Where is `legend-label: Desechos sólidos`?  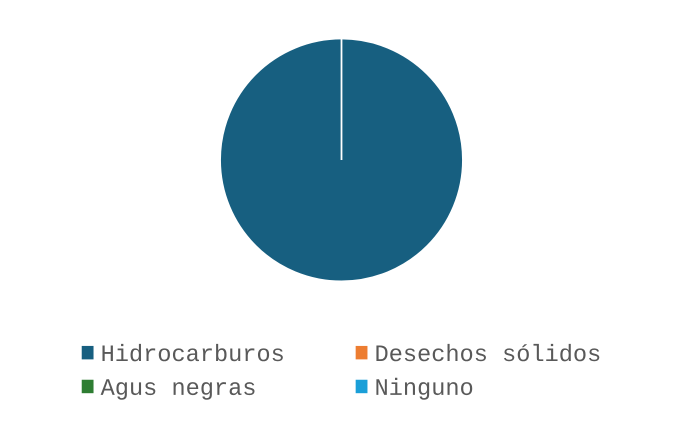 legend-label: Desechos sólidos is located at coordinates (488, 353).